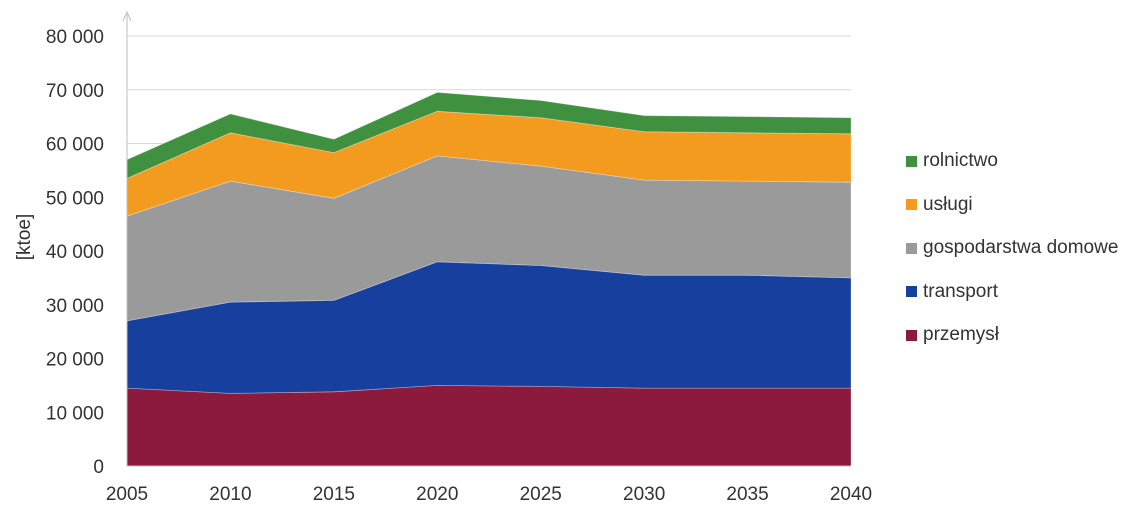  I want to click on area-usługi, so click(489, 163).